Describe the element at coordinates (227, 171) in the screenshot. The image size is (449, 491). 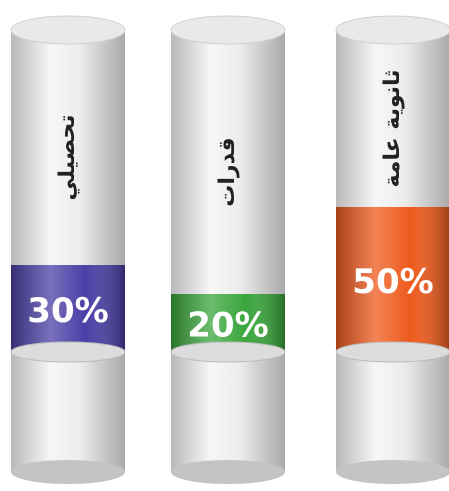
I see `category-label: قدرات` at that location.